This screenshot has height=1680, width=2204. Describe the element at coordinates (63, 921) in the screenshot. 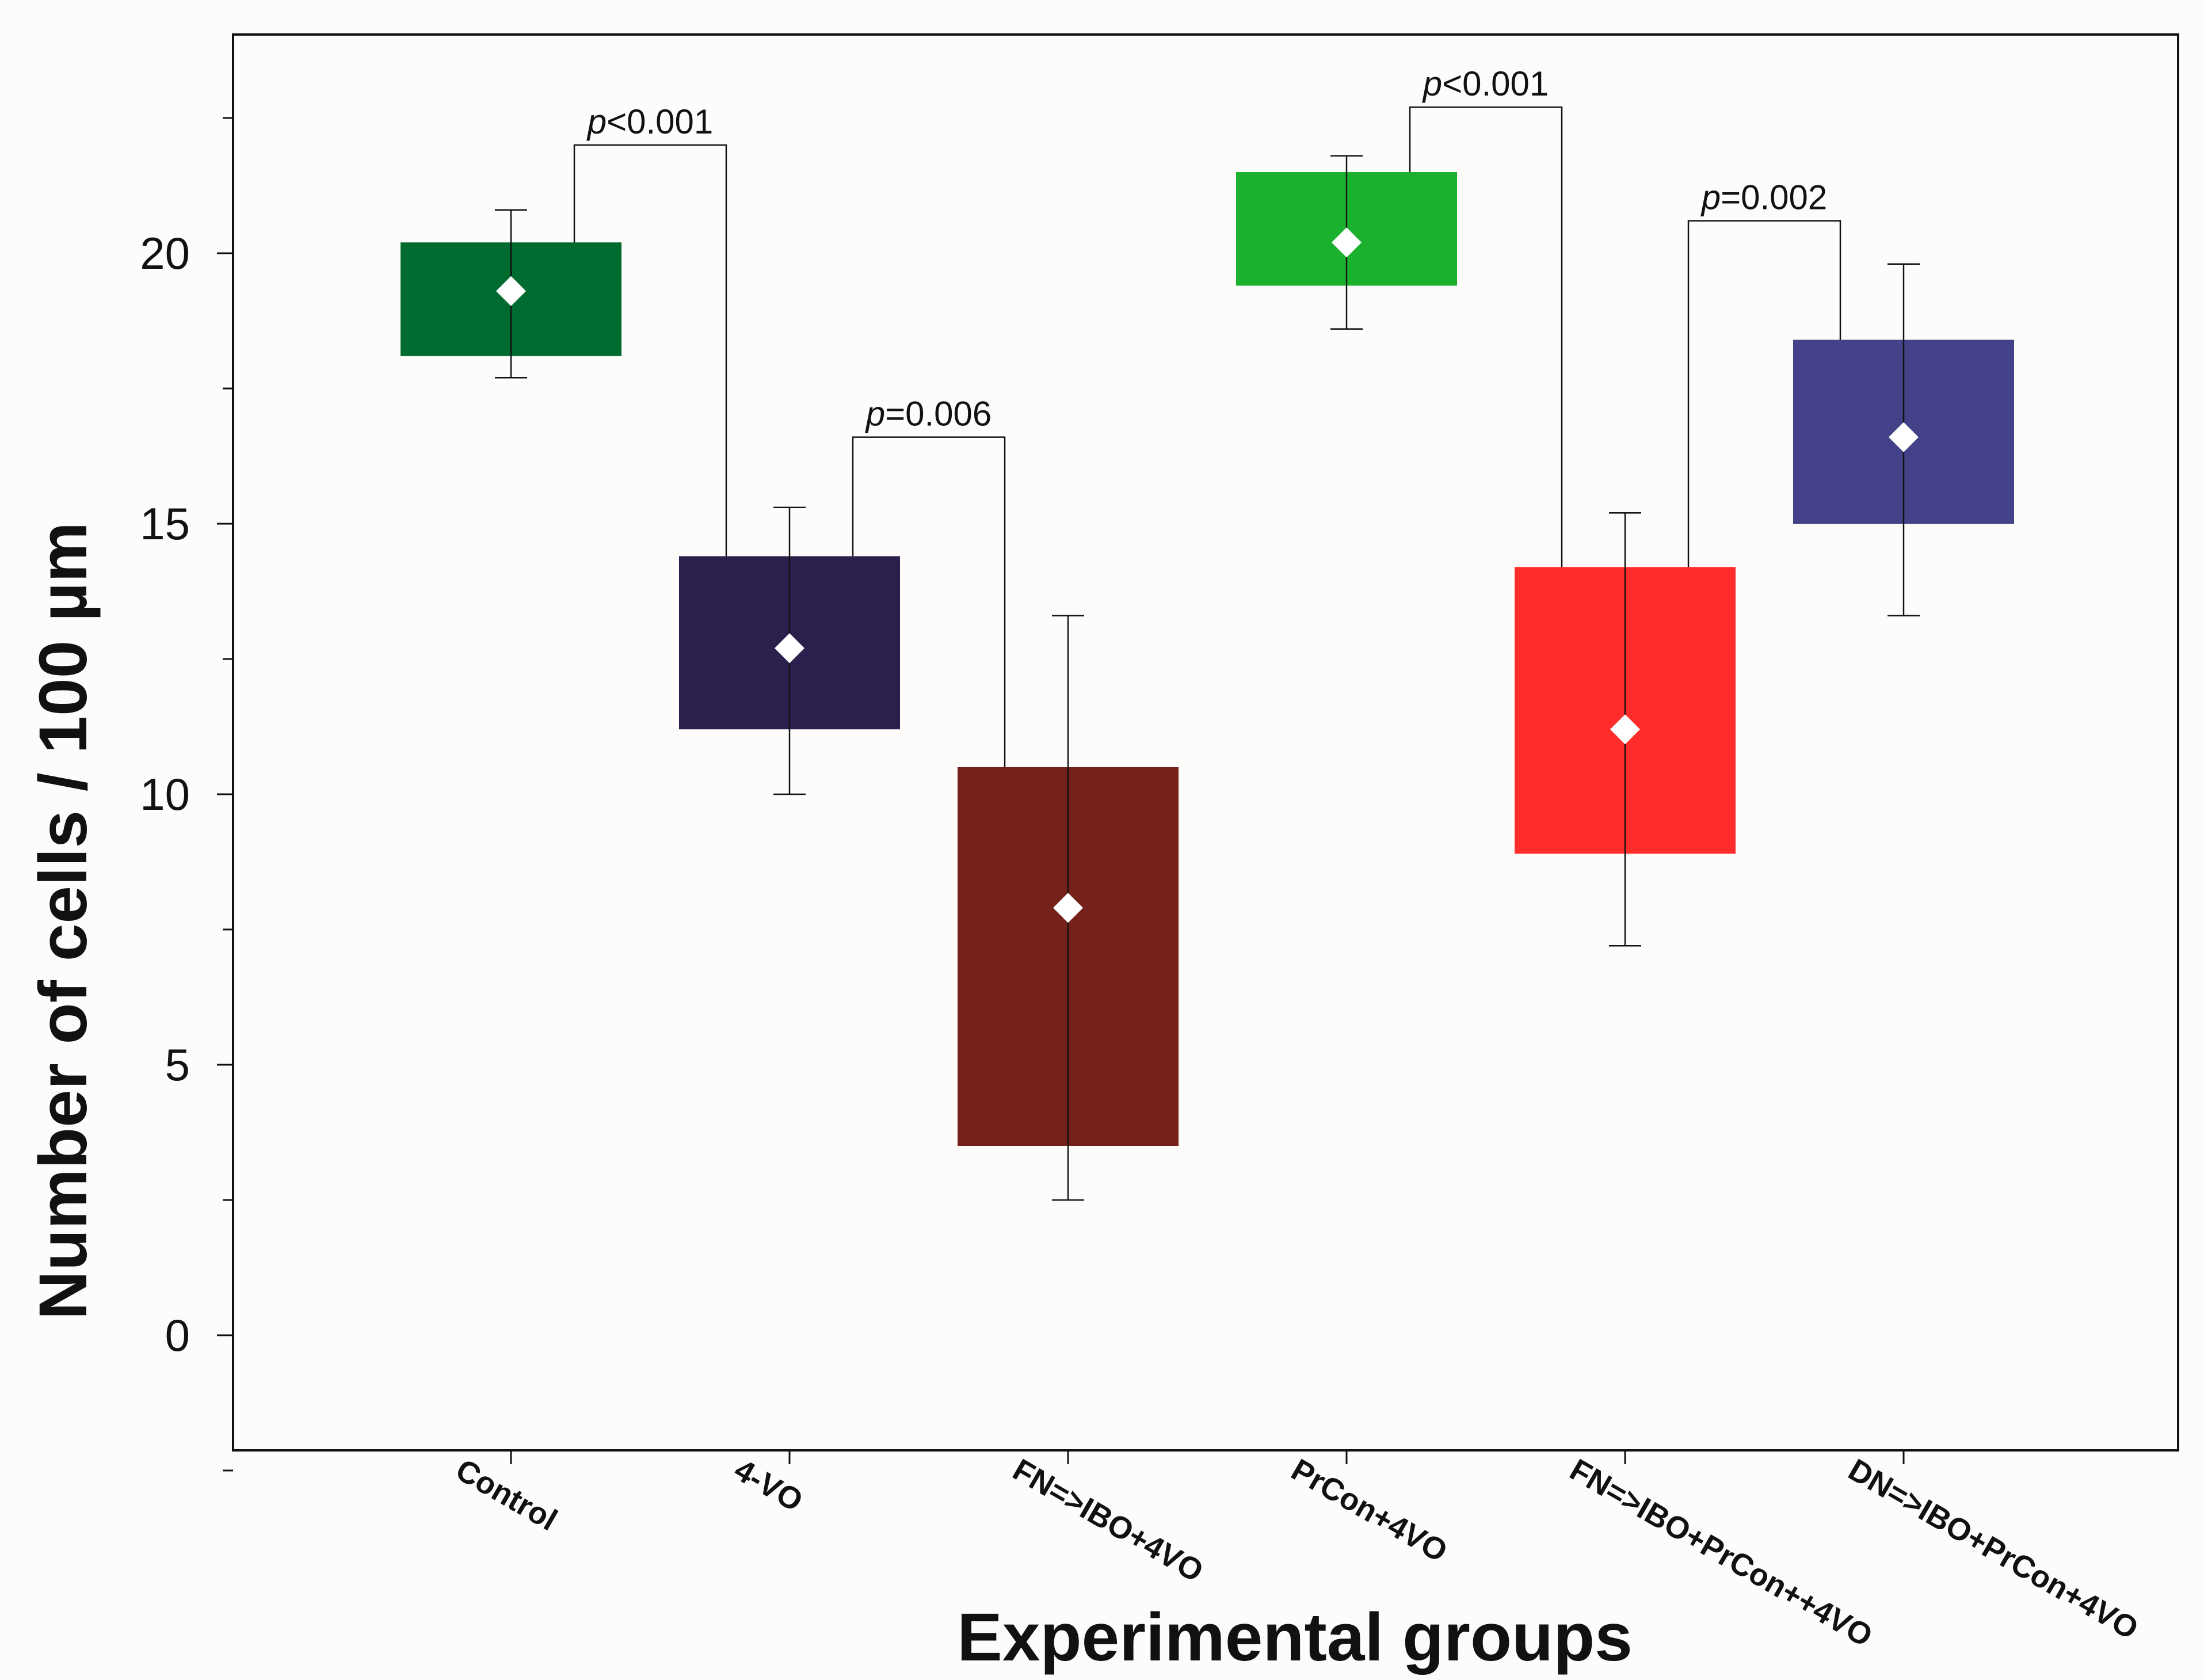

I see `y-axis-title: Number of cells / 100 µm` at that location.